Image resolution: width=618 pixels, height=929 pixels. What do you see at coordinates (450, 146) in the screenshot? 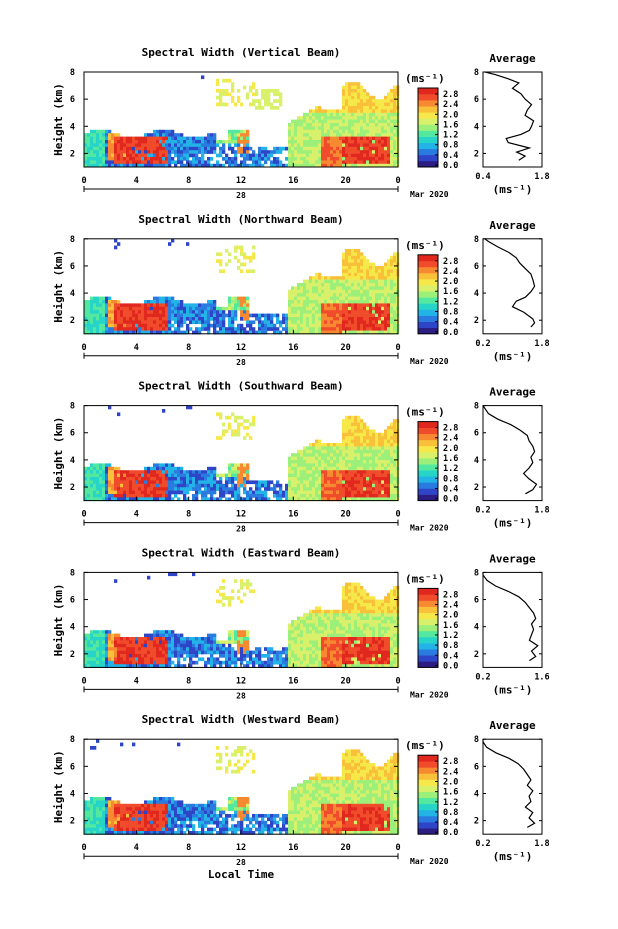
I see `colorbar-tick-label: 0.8` at bounding box center [450, 146].